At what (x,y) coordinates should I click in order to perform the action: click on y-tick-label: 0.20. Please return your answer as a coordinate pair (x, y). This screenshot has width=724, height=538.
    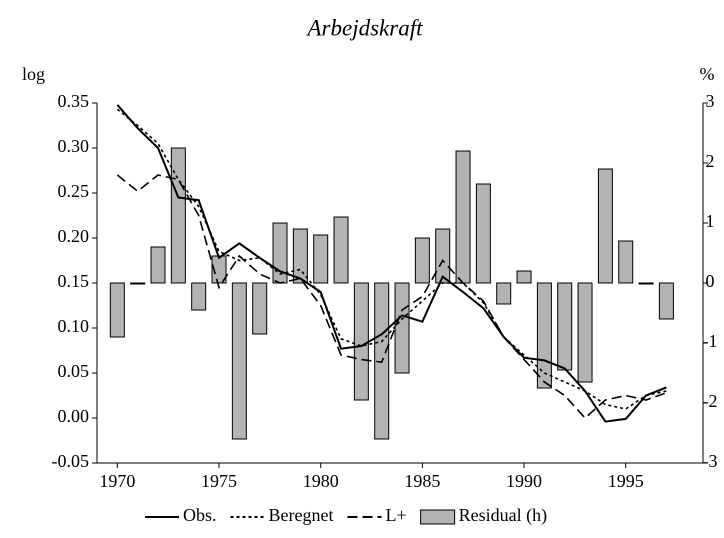
    Looking at the image, I should click on (74, 236).